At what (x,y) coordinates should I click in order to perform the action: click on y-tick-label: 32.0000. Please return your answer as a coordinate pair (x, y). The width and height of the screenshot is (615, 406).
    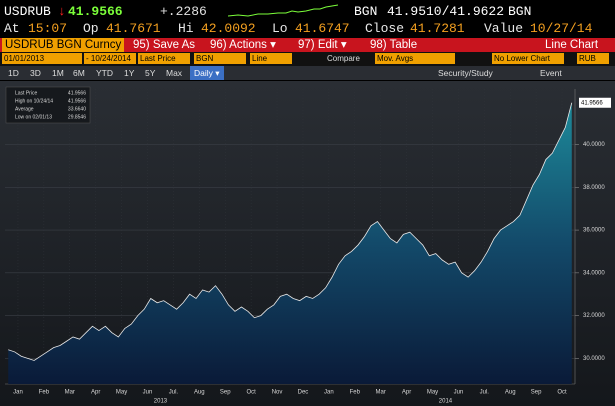
    Looking at the image, I should click on (594, 316).